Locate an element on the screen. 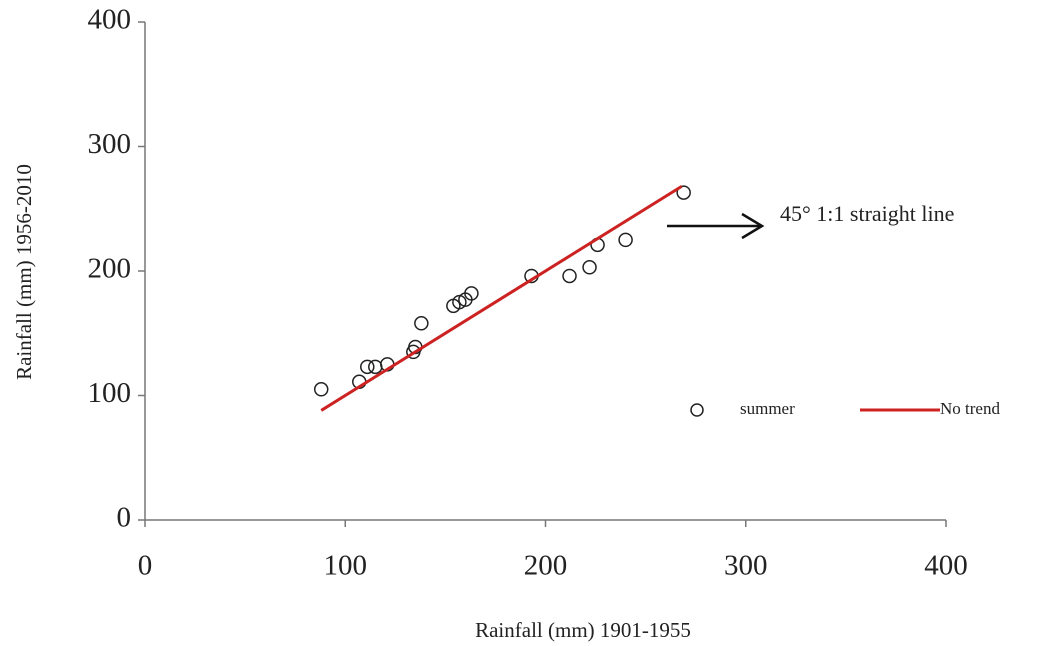 Image resolution: width=1042 pixels, height=646 pixels. y-tick-label: 0 is located at coordinates (124, 518).